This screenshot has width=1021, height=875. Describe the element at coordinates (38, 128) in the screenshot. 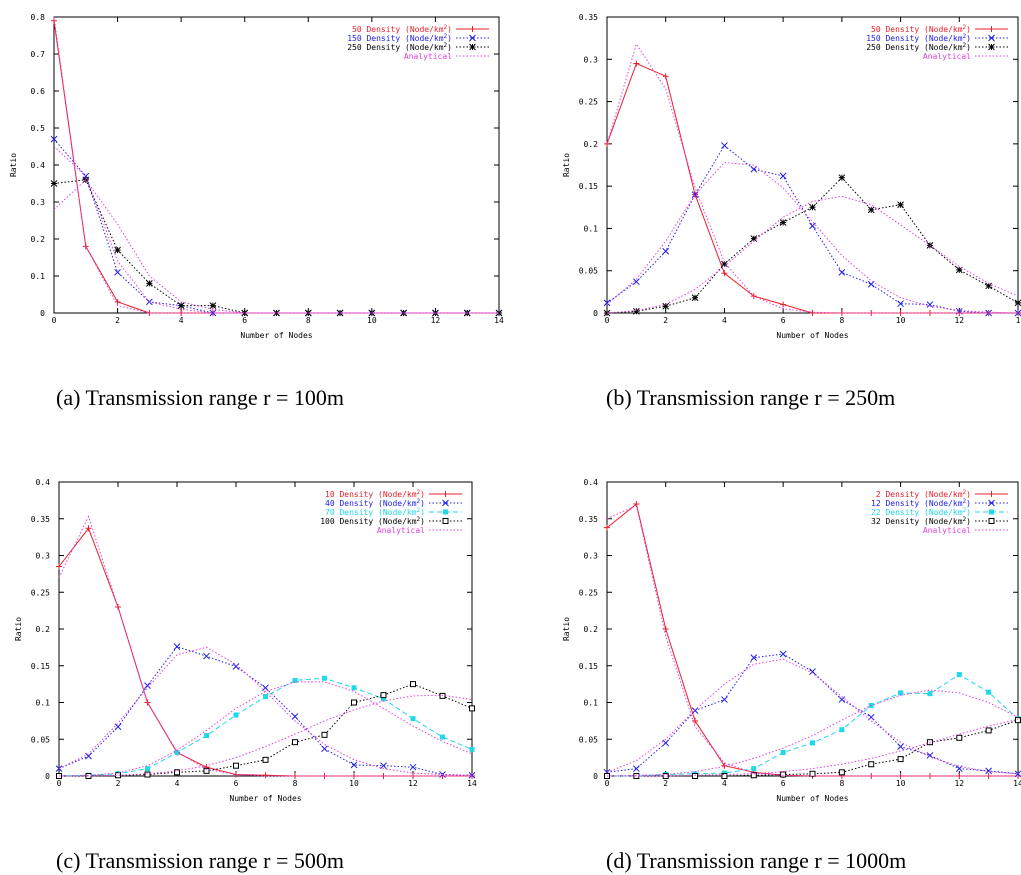

I see `y-tick-label: 0.5` at that location.